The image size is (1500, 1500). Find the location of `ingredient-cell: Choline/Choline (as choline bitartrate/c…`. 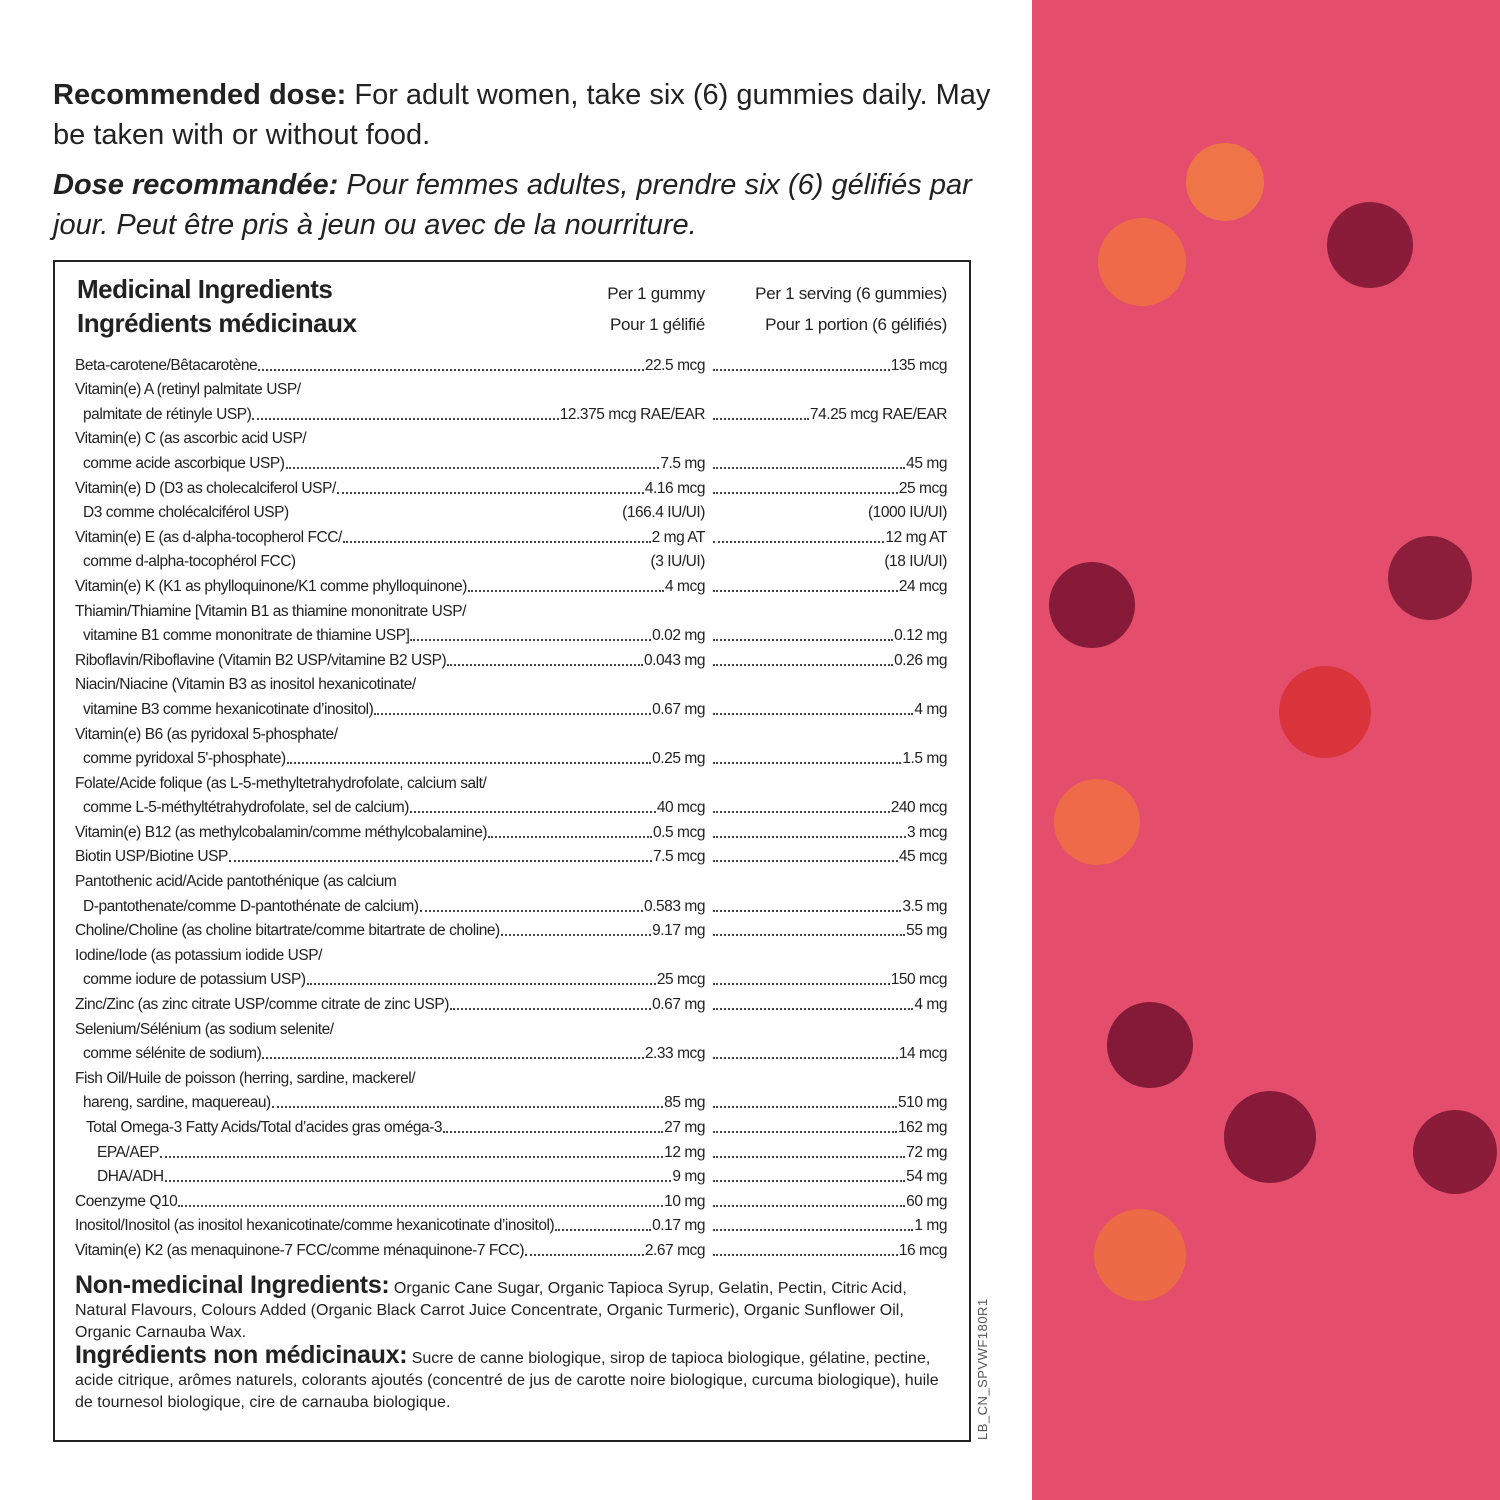

ingredient-cell: Choline/Choline (as choline bitartrate/c… is located at coordinates (390, 931).